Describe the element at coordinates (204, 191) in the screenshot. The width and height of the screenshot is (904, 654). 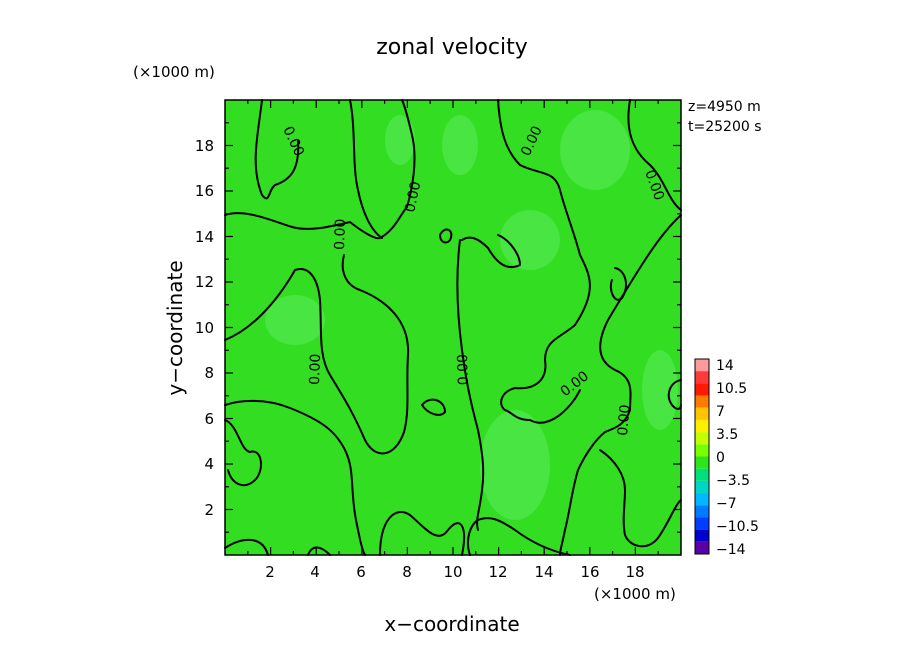
I see `y-tick-label: 16` at that location.